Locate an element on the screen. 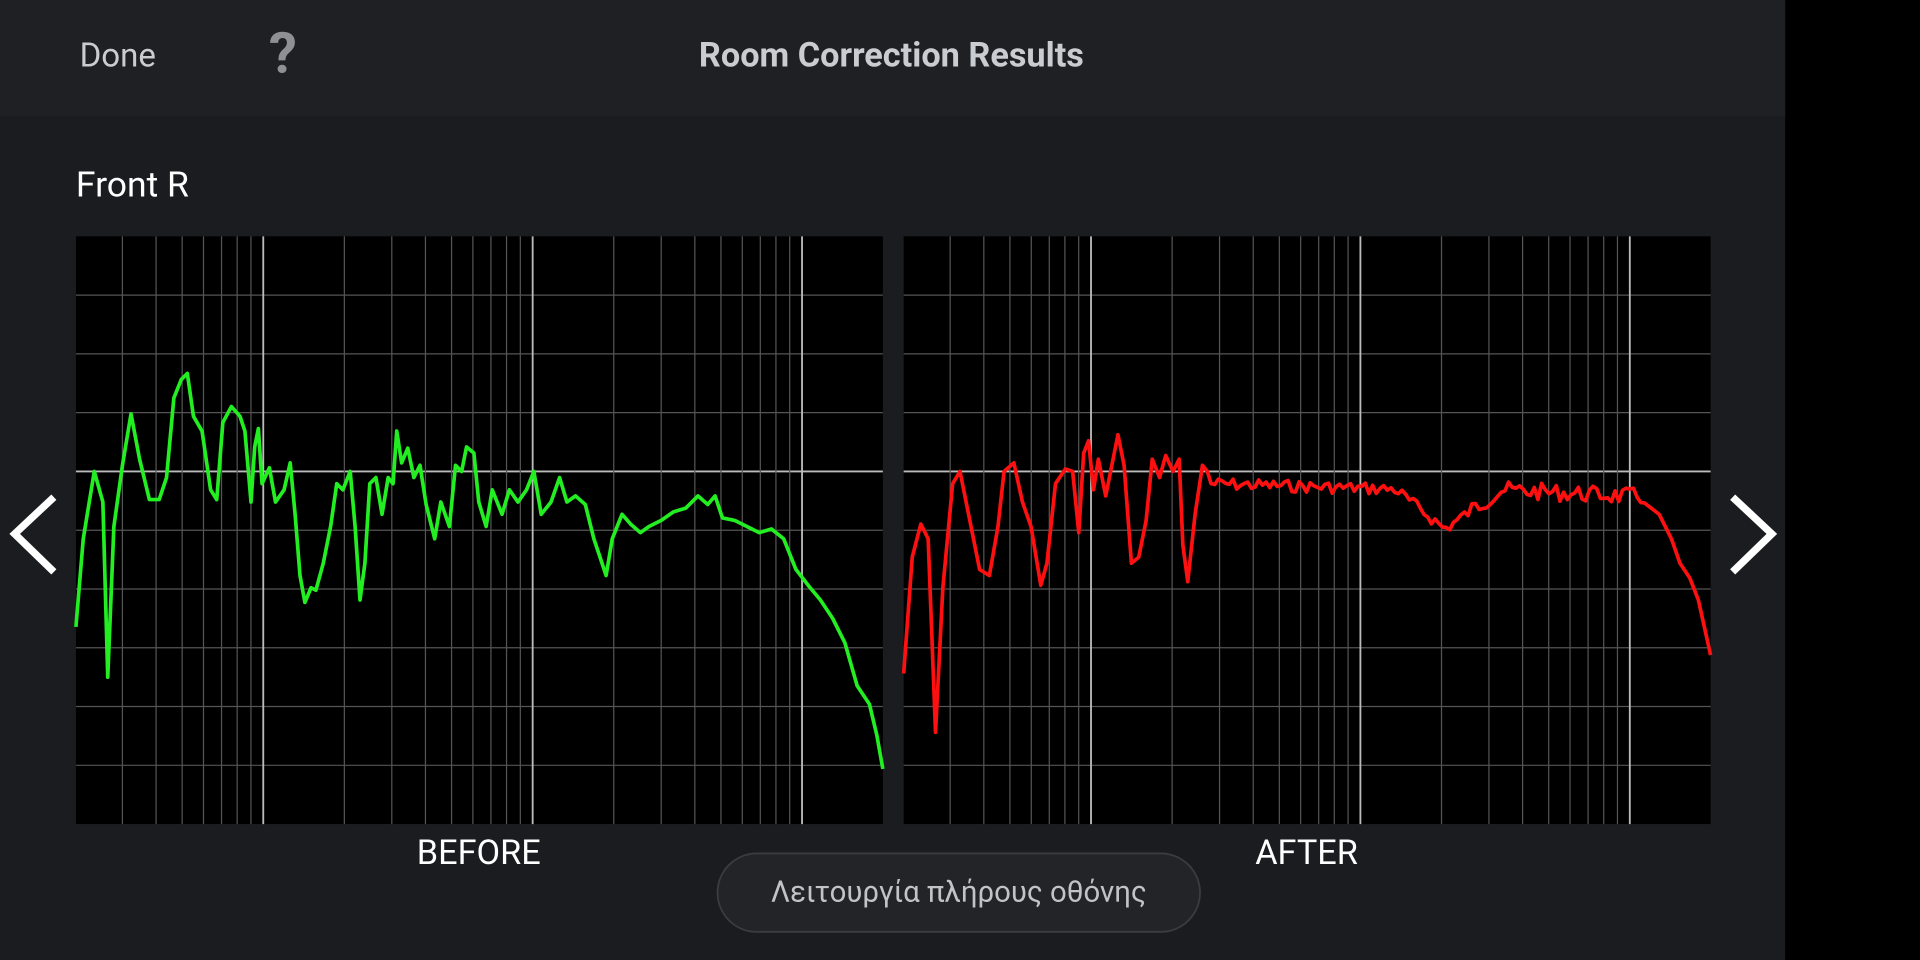  button-background is located at coordinates (958, 892).